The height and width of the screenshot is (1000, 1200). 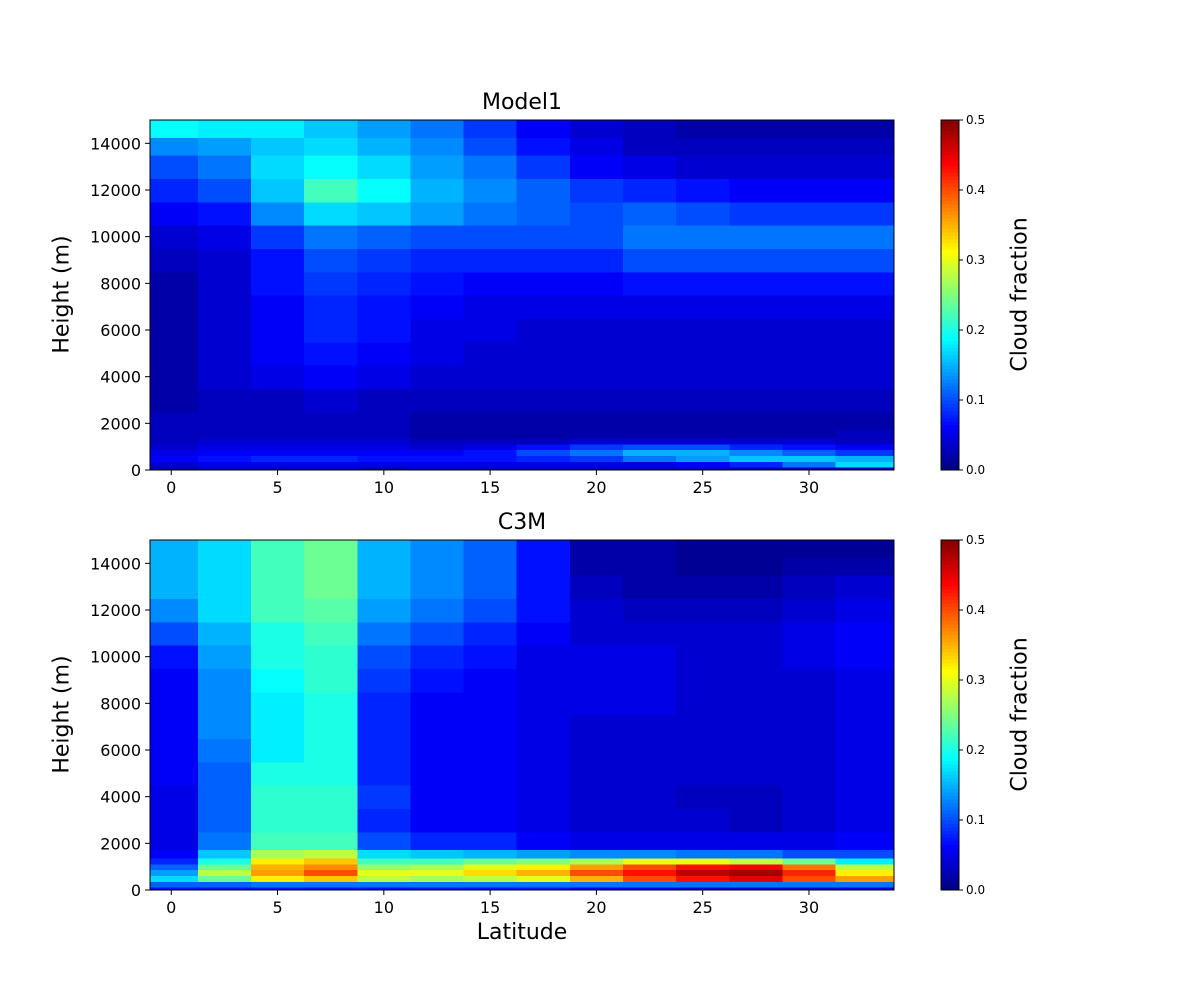 What do you see at coordinates (120, 377) in the screenshot?
I see `y-tick-label: 4000` at bounding box center [120, 377].